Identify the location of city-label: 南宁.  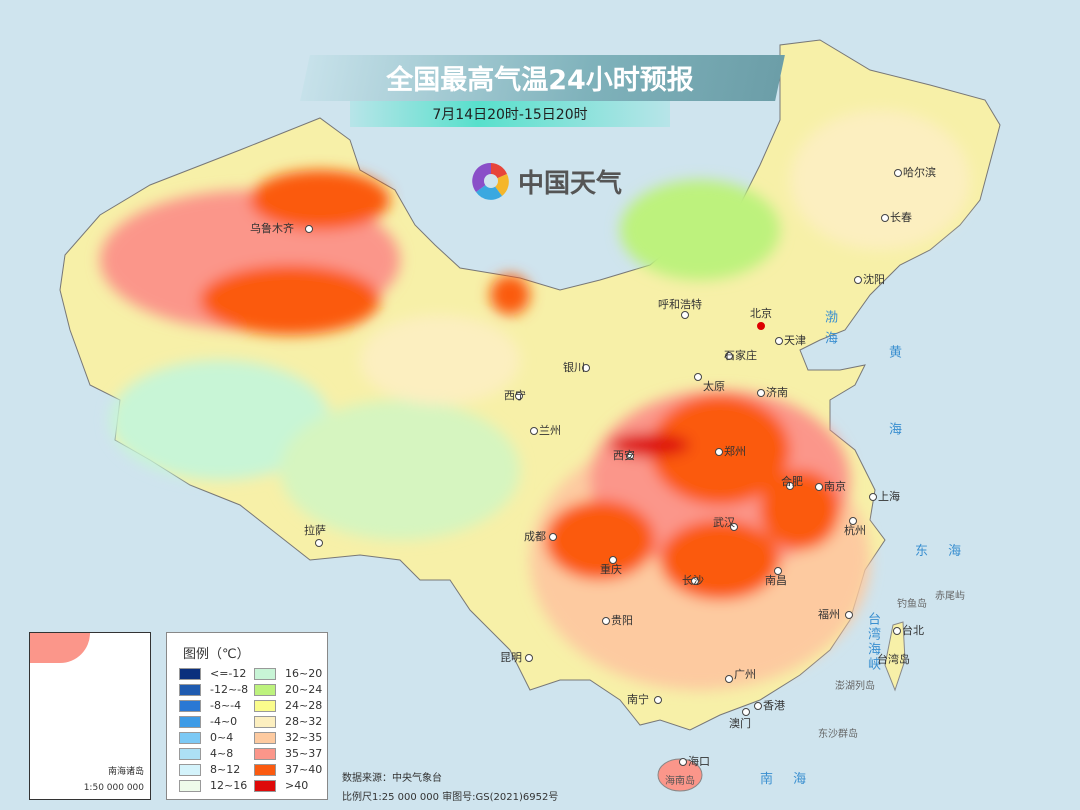
(638, 699).